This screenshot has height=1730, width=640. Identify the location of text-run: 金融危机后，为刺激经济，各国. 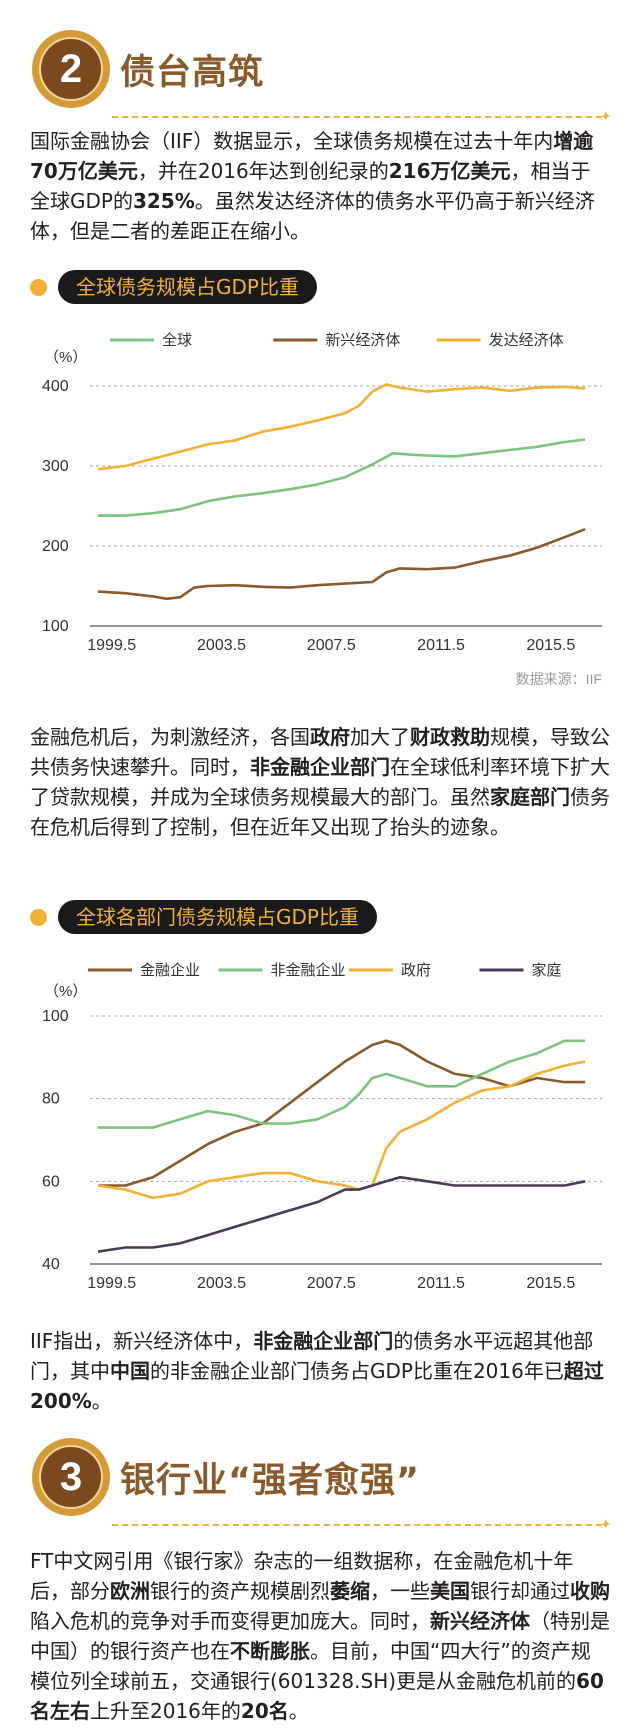
(170, 737).